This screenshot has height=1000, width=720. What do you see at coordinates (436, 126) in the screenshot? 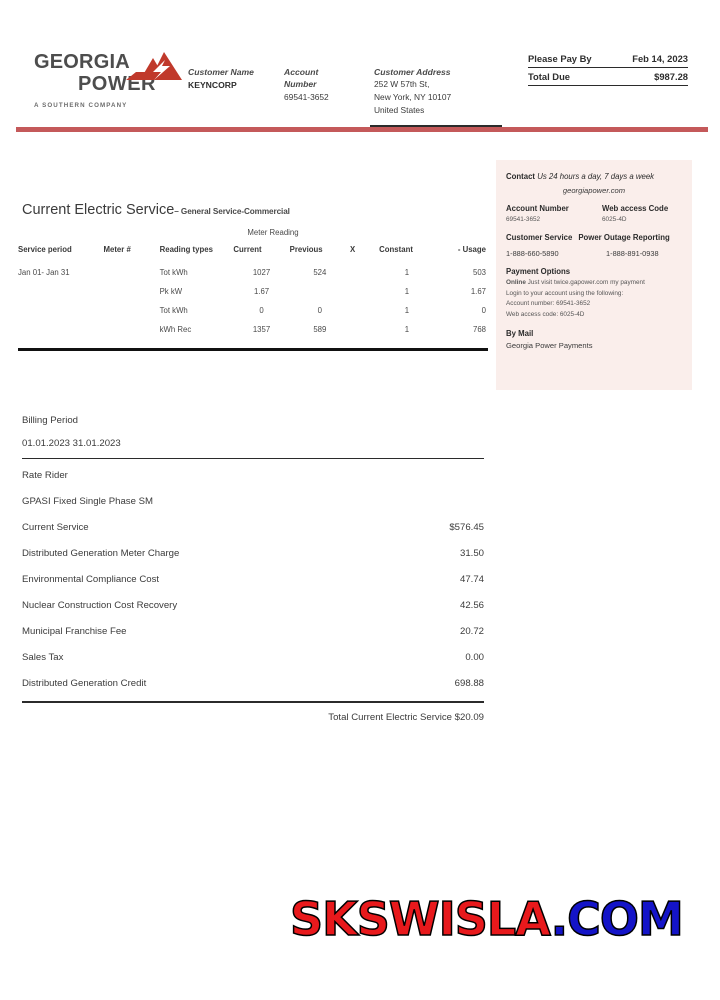
I see `address-underline-divider` at bounding box center [436, 126].